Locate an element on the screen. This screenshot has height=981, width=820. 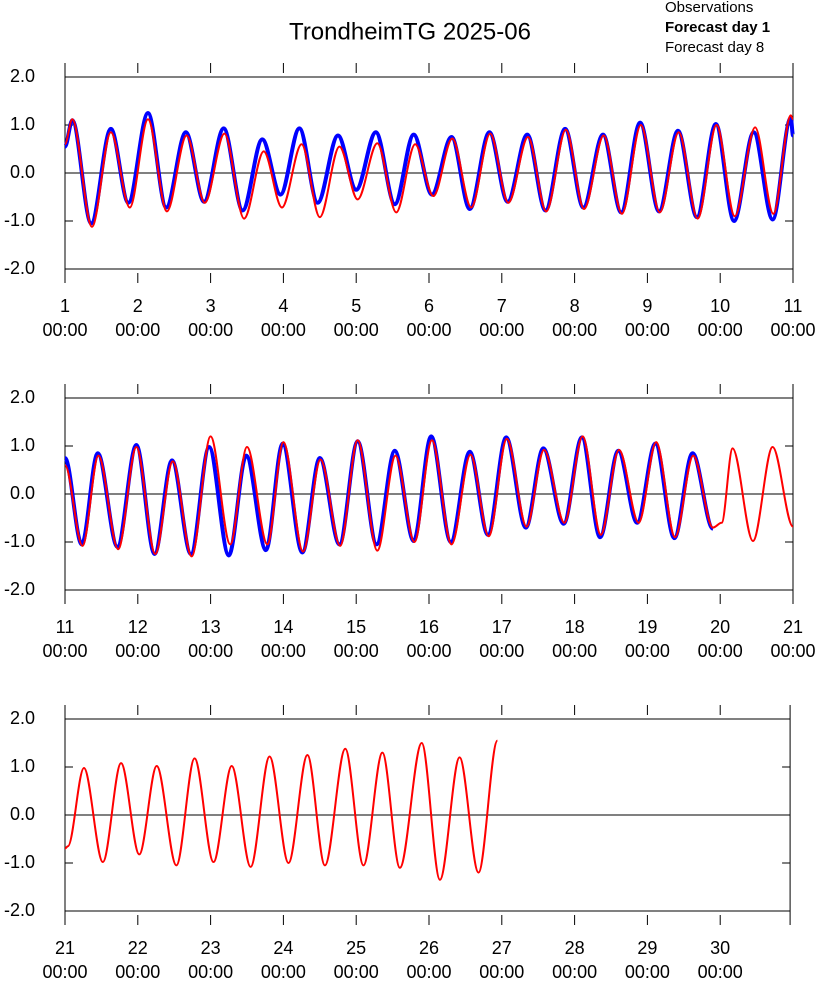
x-tick-label: 12 is located at coordinates (138, 627).